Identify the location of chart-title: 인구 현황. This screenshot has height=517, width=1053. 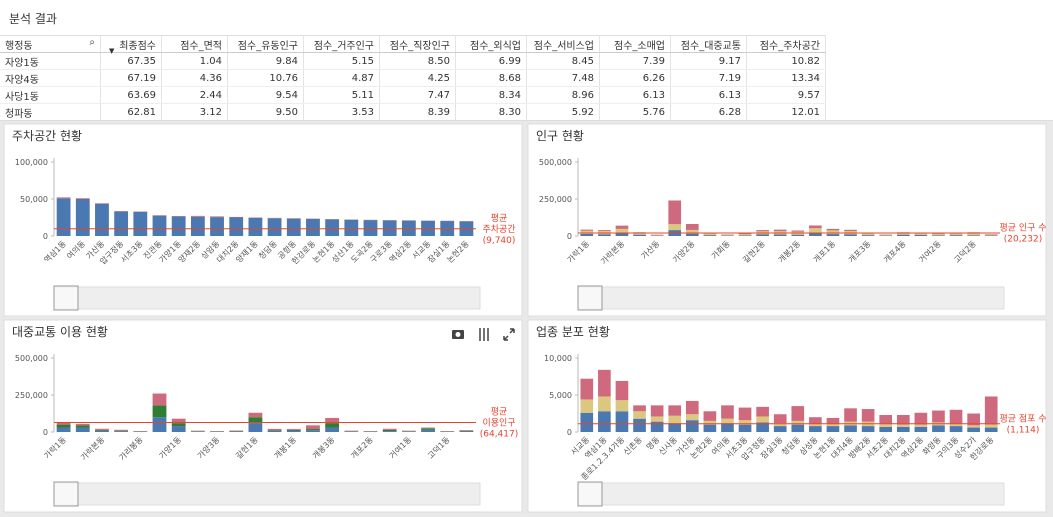
(560, 136).